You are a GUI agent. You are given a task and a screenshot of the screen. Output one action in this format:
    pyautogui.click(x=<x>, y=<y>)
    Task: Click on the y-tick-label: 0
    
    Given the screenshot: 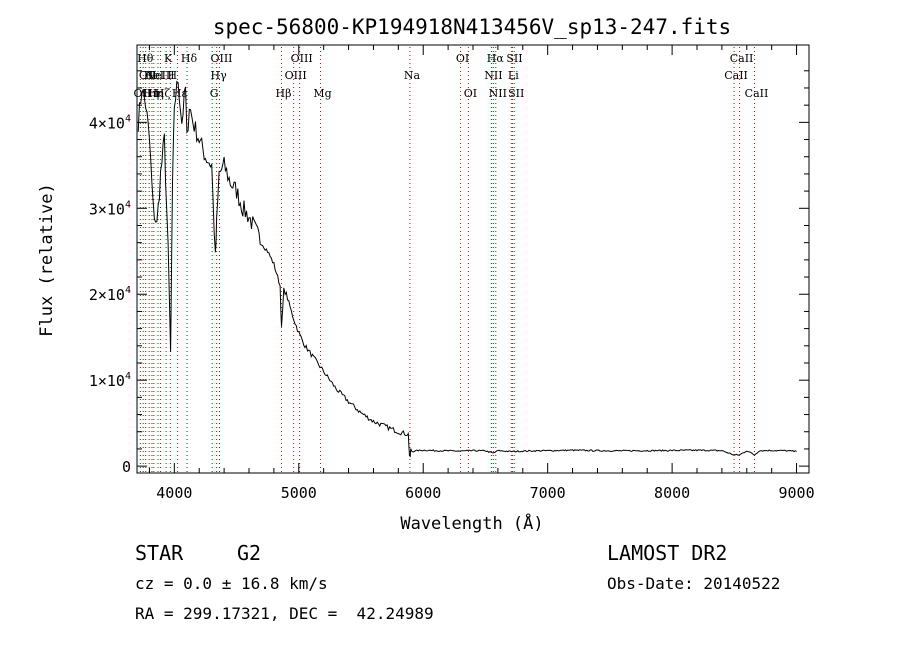 What is the action you would take?
    pyautogui.click(x=126, y=467)
    